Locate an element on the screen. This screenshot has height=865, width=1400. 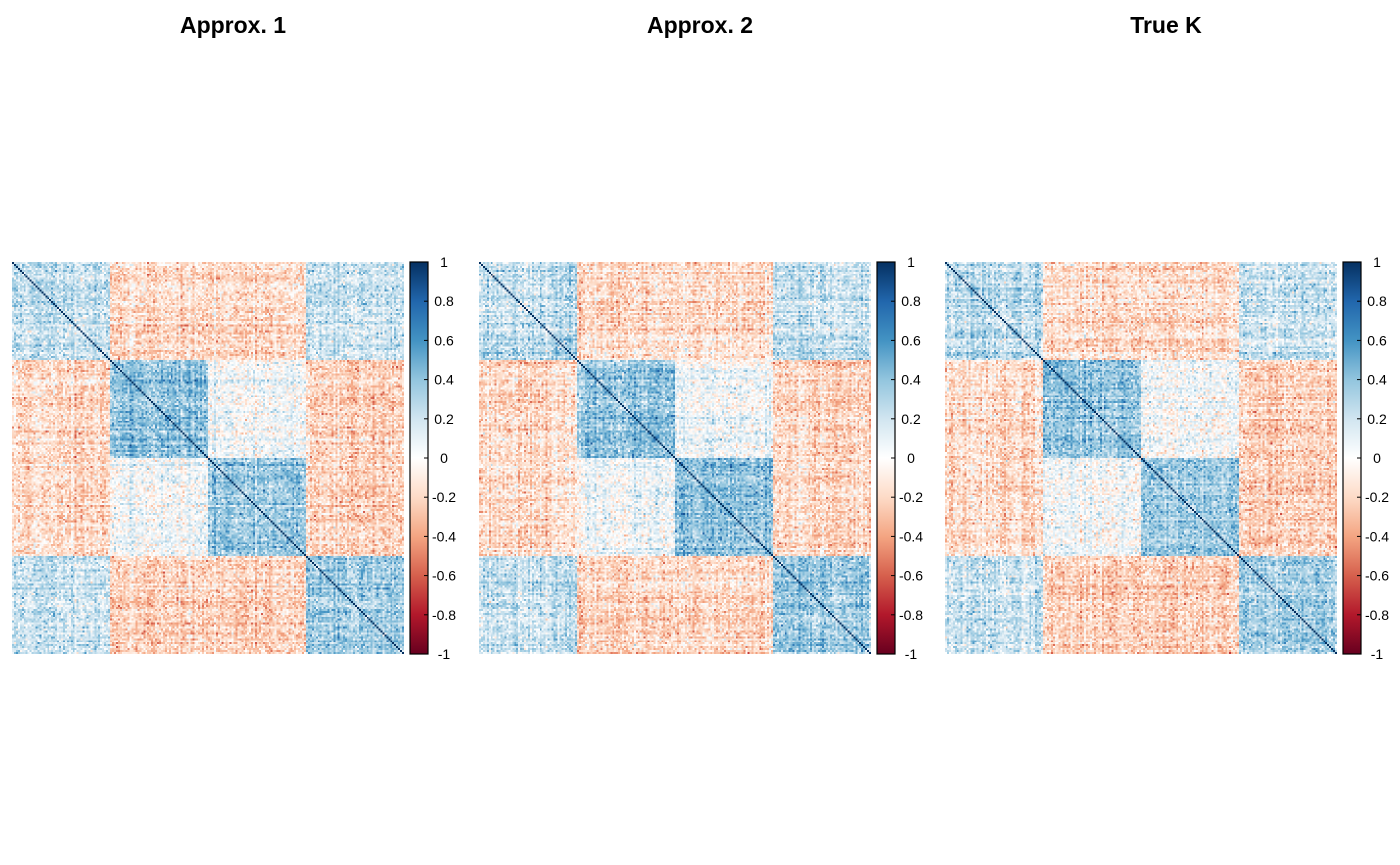
chart-title-approx-1: Approx. 1 is located at coordinates (233, 25).